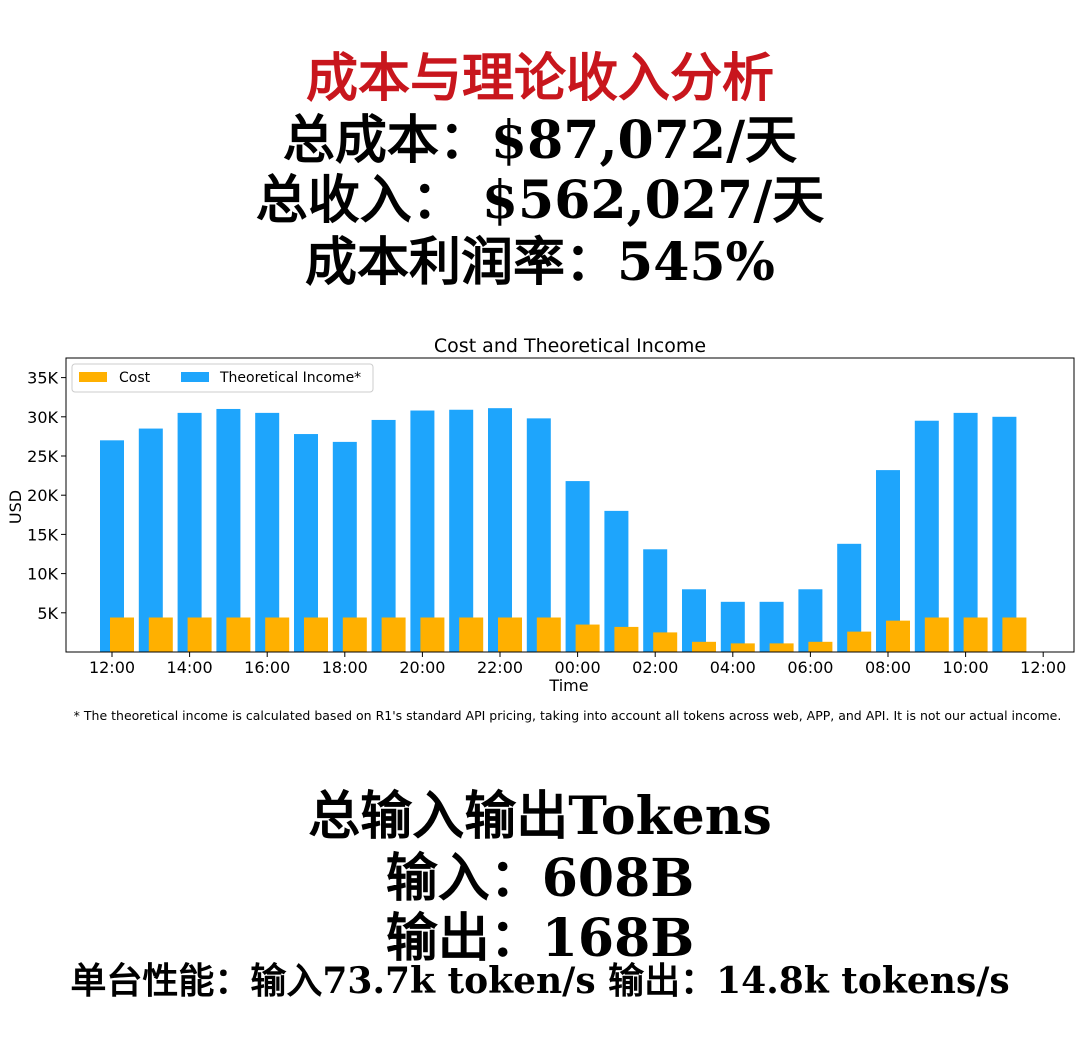 The image size is (1080, 1038). What do you see at coordinates (704, 647) in the screenshot?
I see `bar-cost-03:00` at bounding box center [704, 647].